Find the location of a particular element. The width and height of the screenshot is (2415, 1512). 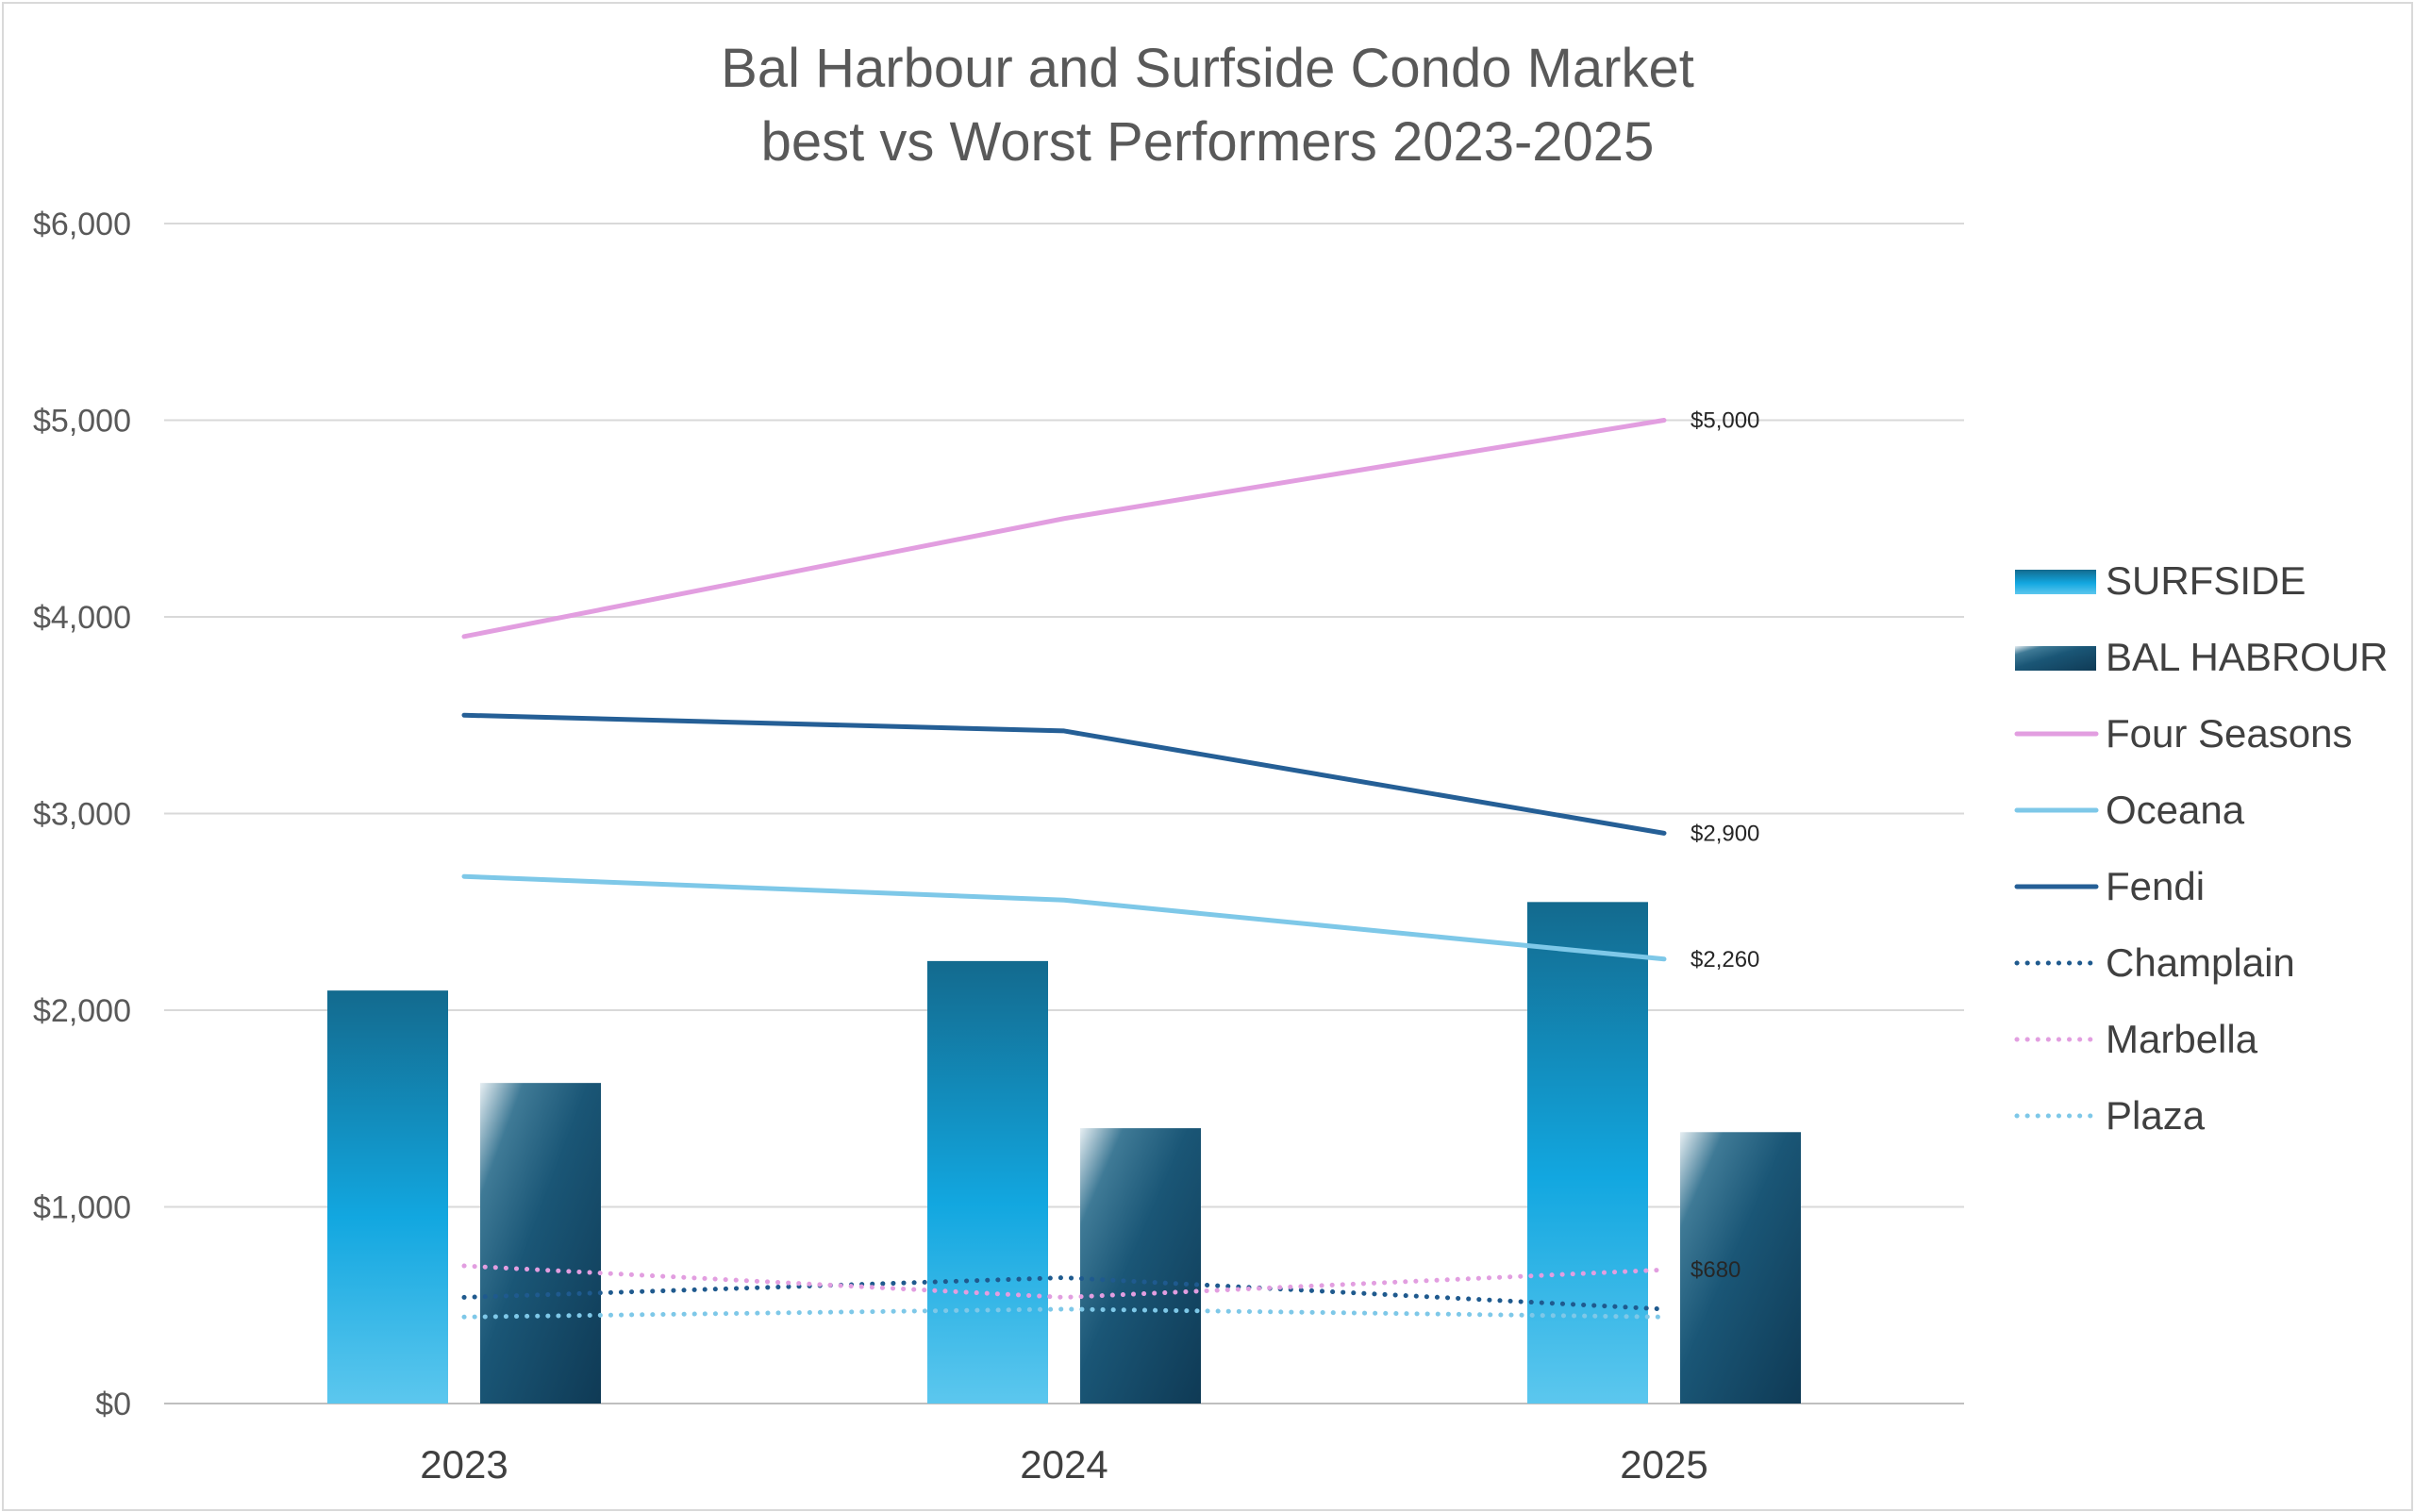

legend-label: Oceana is located at coordinates (2176, 810).